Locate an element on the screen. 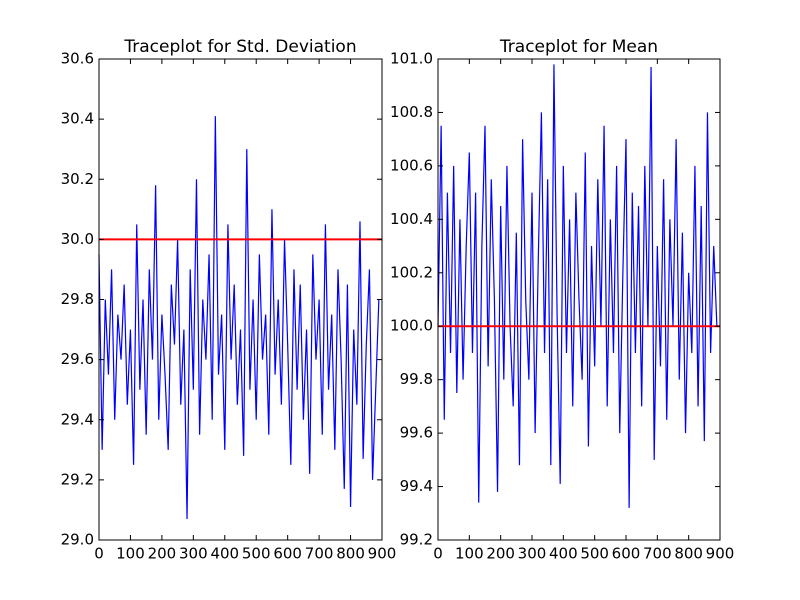 The width and height of the screenshot is (800, 600). y-tick-label: 100.0 is located at coordinates (411, 326).